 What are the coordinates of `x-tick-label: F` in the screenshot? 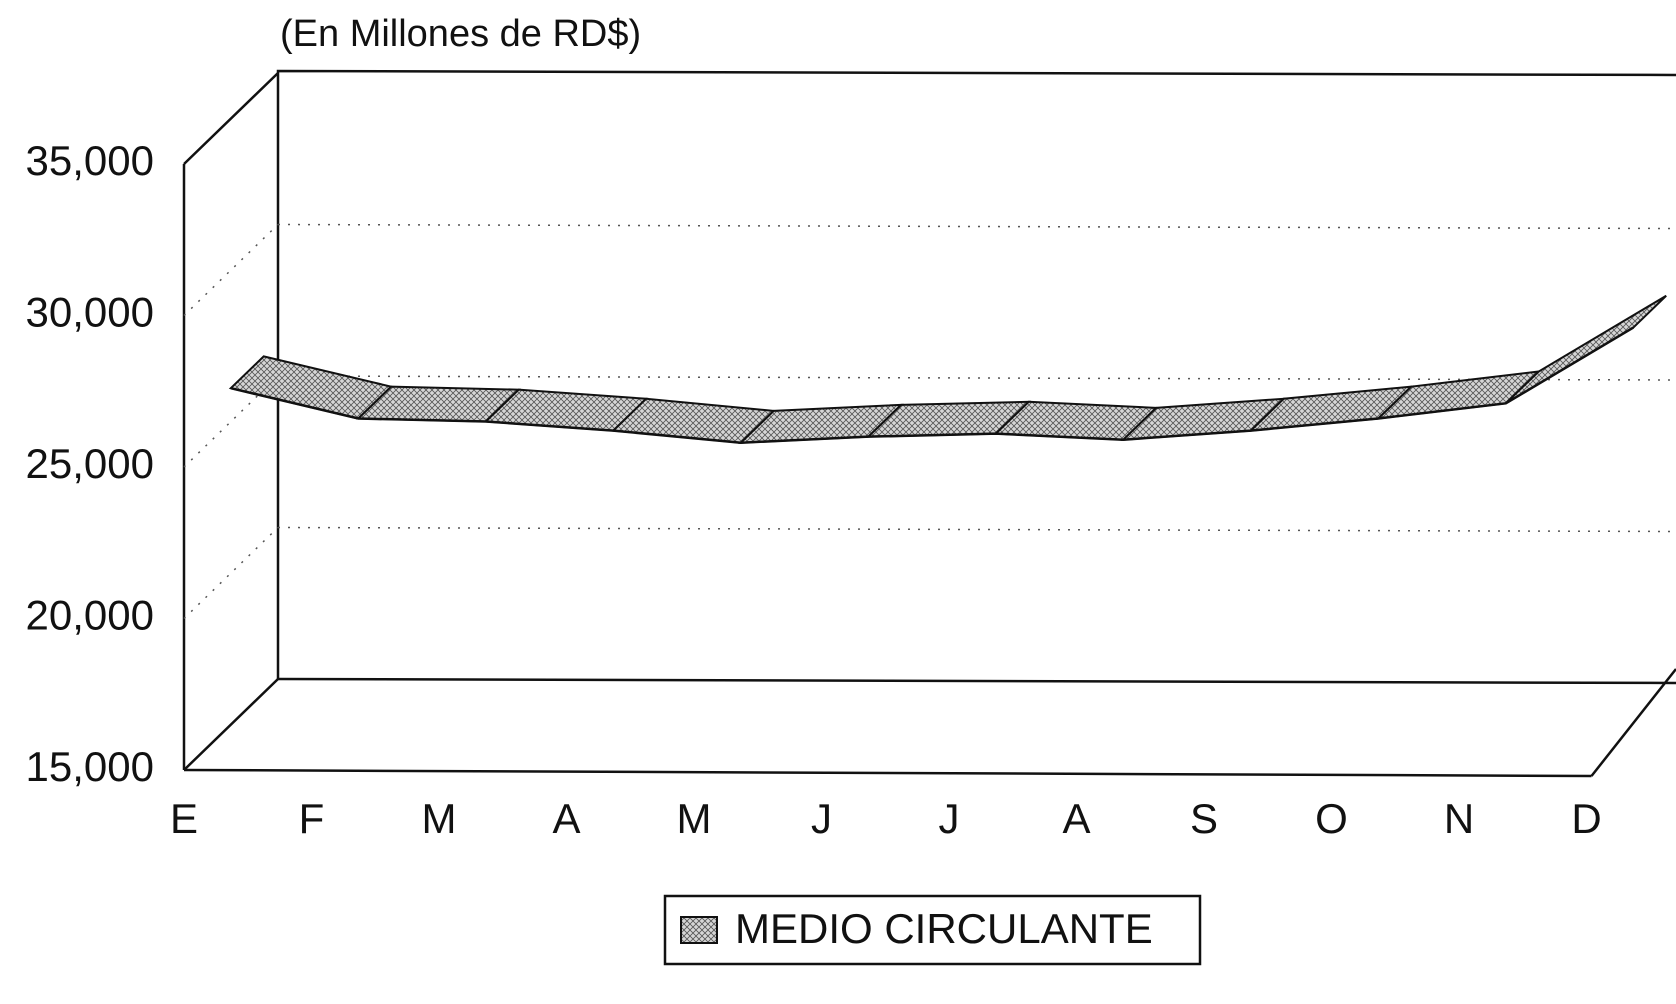 It's located at (312, 818).